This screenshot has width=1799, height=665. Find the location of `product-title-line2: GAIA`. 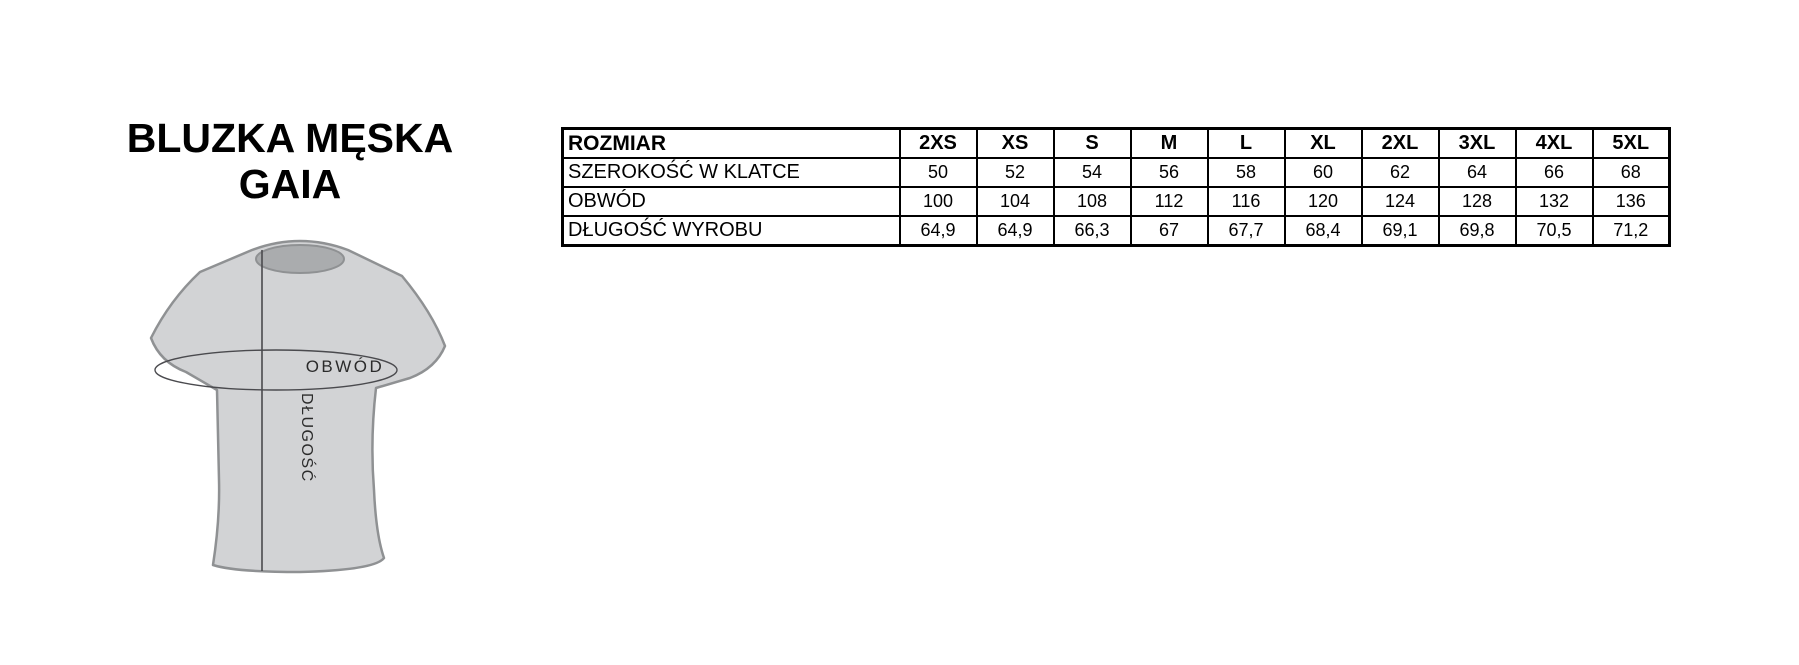

product-title-line2: GAIA is located at coordinates (290, 183).